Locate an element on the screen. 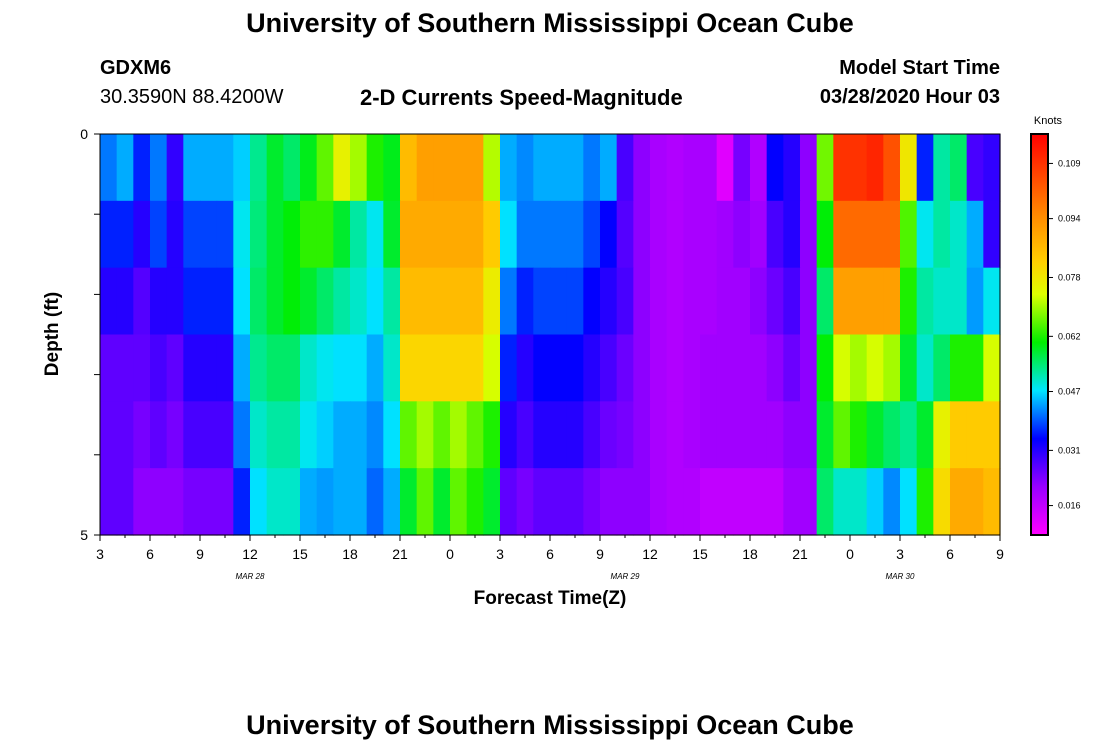  colorbar-ticks: 0.109 0.094 0.078 0.062 0.047 0.031 0.016 is located at coordinates (1064, 334).